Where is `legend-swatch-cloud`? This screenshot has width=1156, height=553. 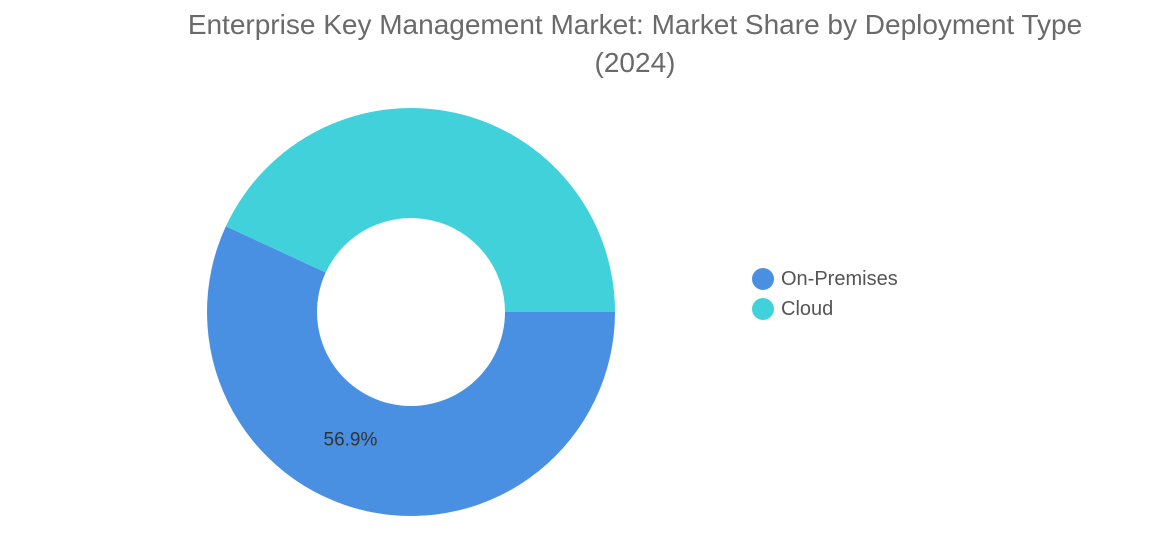 legend-swatch-cloud is located at coordinates (763, 309).